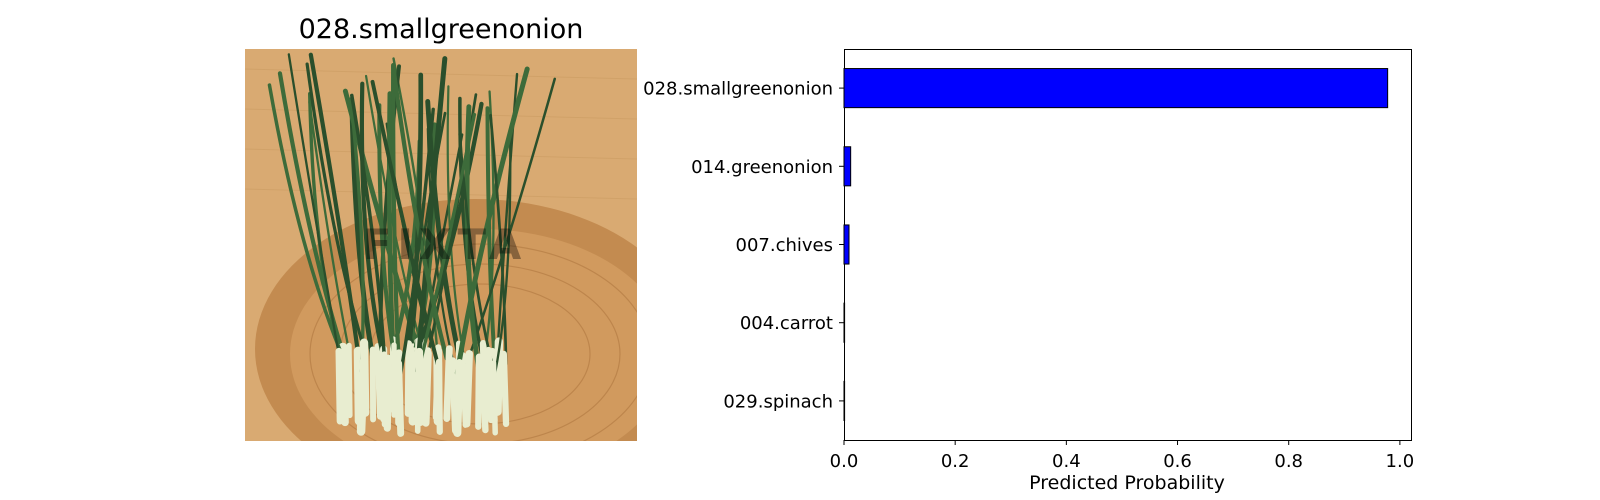  Describe the element at coordinates (1066, 461) in the screenshot. I see `x-tick-label: 0.4` at that location.